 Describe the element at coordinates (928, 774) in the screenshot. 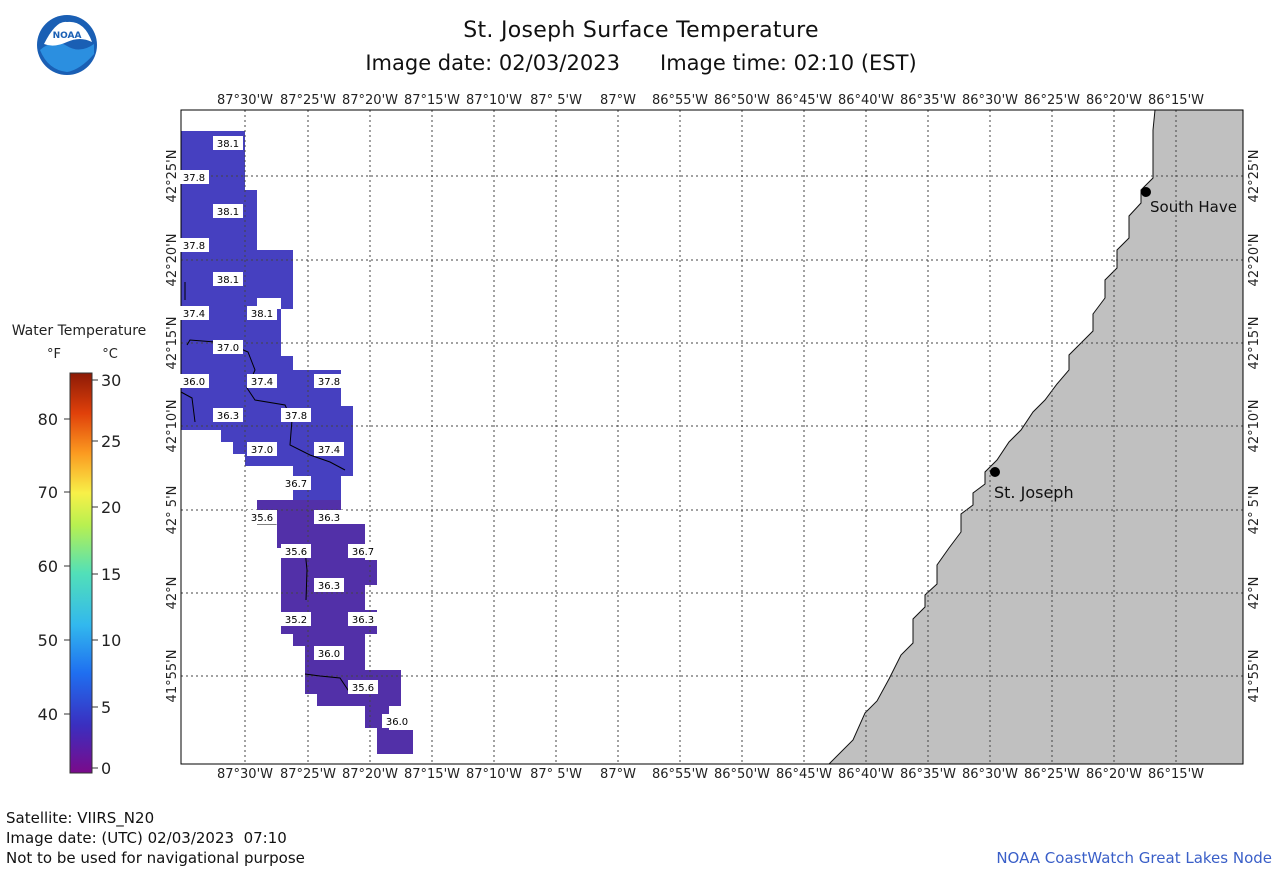

I see `lon-label: 86°35'W` at that location.